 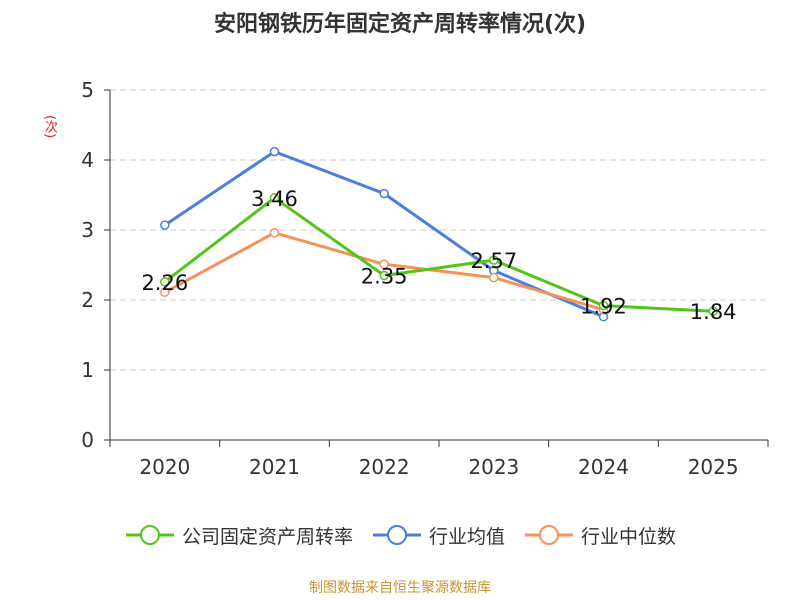 What do you see at coordinates (267, 536) in the screenshot?
I see `legend-label: 公司固定资产周转率` at bounding box center [267, 536].